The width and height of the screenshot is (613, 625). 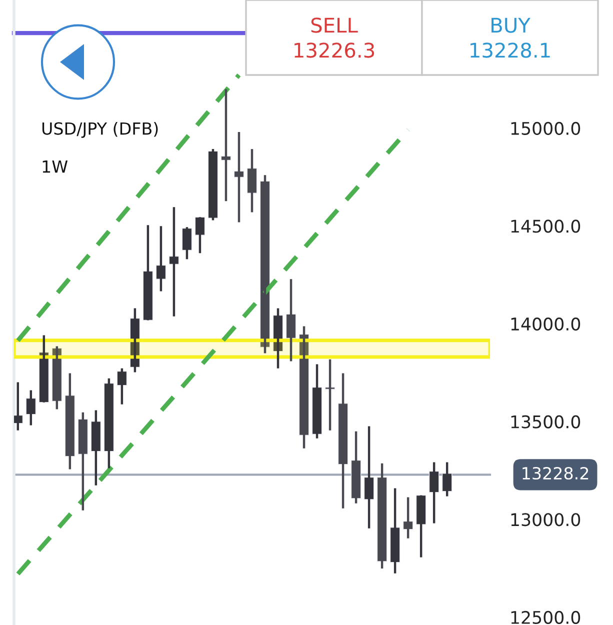 I want to click on text: USD/JPY (DFB), so click(x=100, y=130).